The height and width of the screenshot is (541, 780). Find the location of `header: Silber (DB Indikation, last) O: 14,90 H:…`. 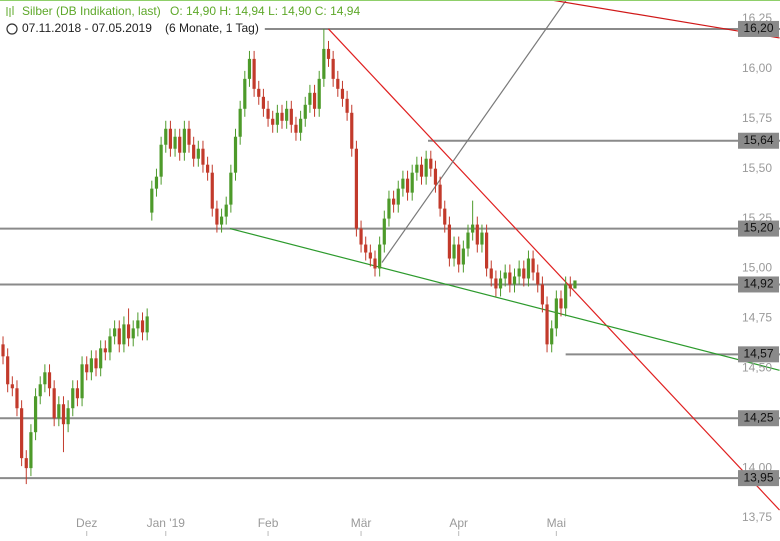

header: Silber (DB Indikation, last) O: 14,90 H:… is located at coordinates (188, 20).